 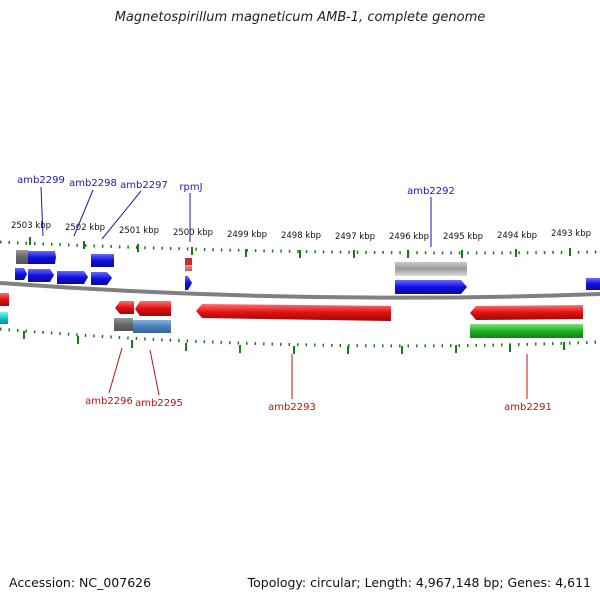 What do you see at coordinates (300, 290) in the screenshot?
I see `genome-backbone` at bounding box center [300, 290].